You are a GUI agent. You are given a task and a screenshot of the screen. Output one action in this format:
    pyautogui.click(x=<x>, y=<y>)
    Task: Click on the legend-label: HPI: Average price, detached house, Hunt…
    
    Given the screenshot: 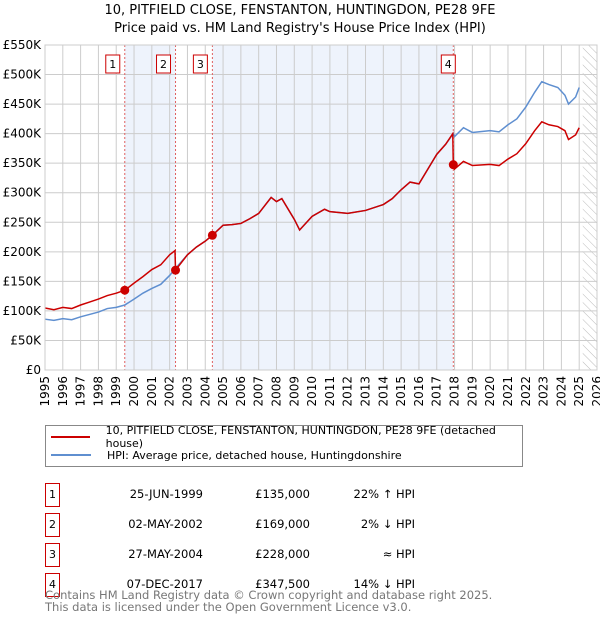 What is the action you would take?
    pyautogui.click(x=254, y=455)
    